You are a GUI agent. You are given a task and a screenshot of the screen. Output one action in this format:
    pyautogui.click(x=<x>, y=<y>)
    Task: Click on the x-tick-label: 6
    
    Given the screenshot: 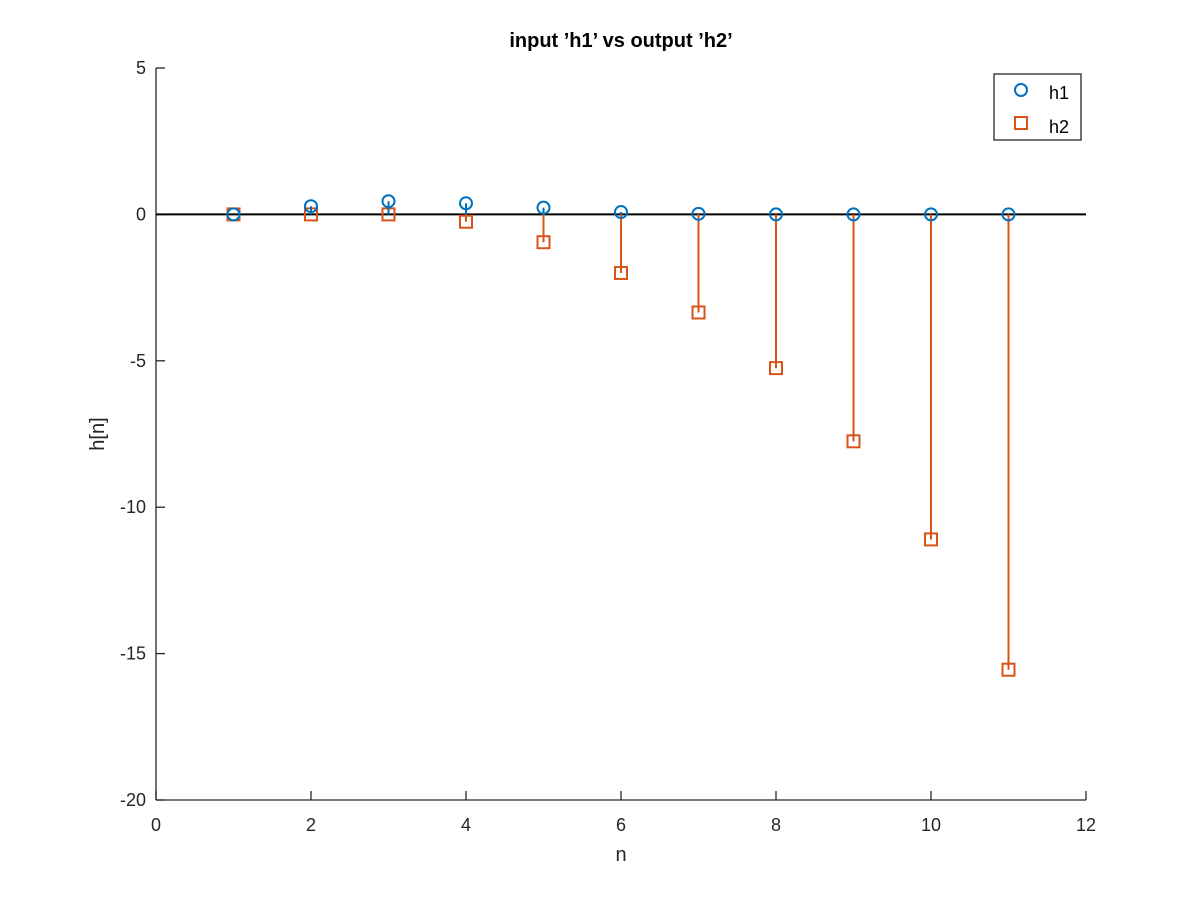 What is the action you would take?
    pyautogui.click(x=621, y=825)
    